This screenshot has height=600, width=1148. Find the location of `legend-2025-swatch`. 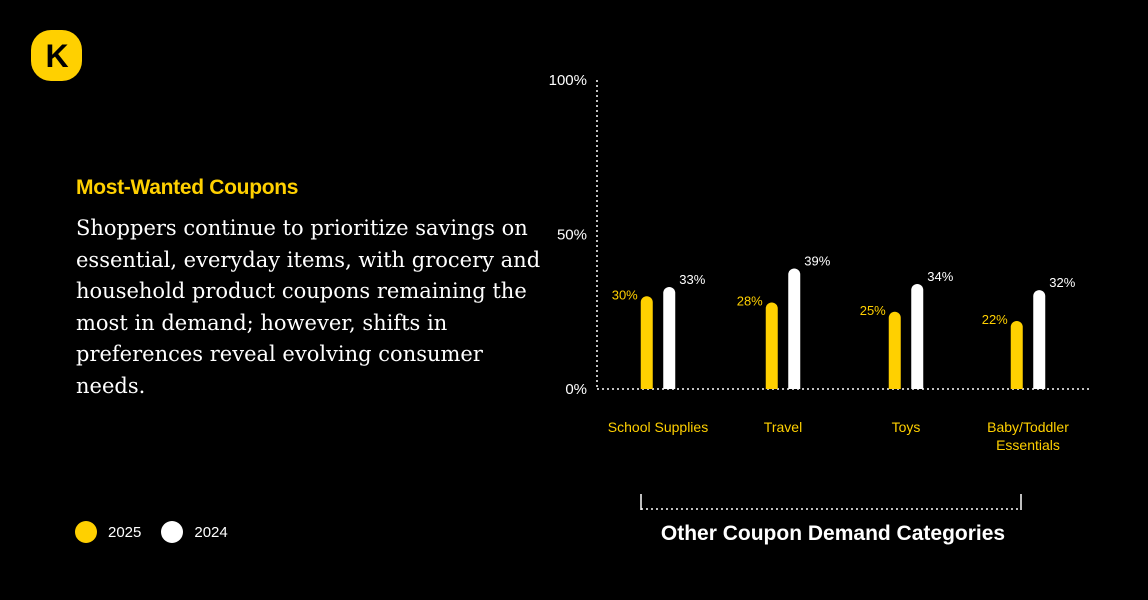

legend-2025-swatch is located at coordinates (86, 532).